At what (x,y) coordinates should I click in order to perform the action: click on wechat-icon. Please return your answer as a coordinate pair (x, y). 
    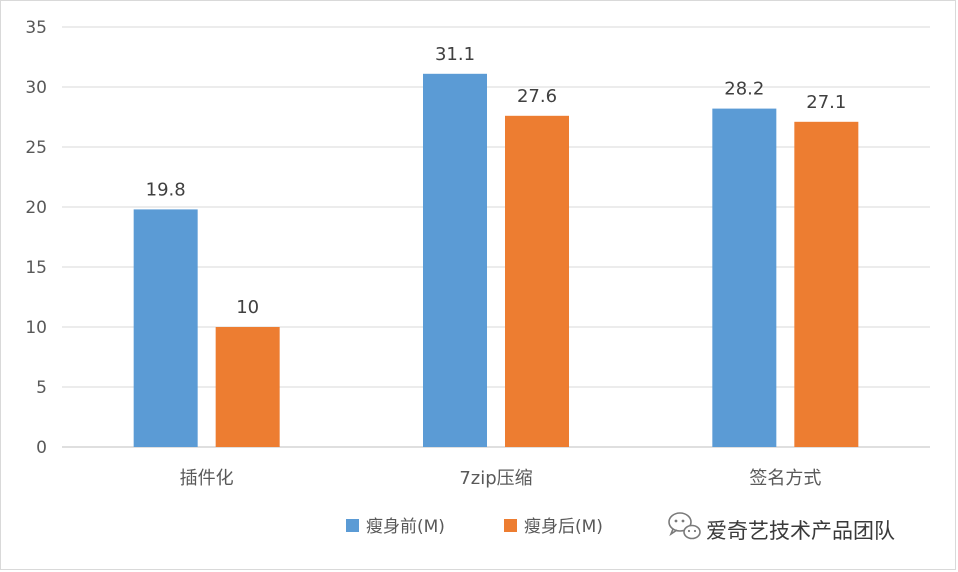
    Looking at the image, I should click on (684, 526).